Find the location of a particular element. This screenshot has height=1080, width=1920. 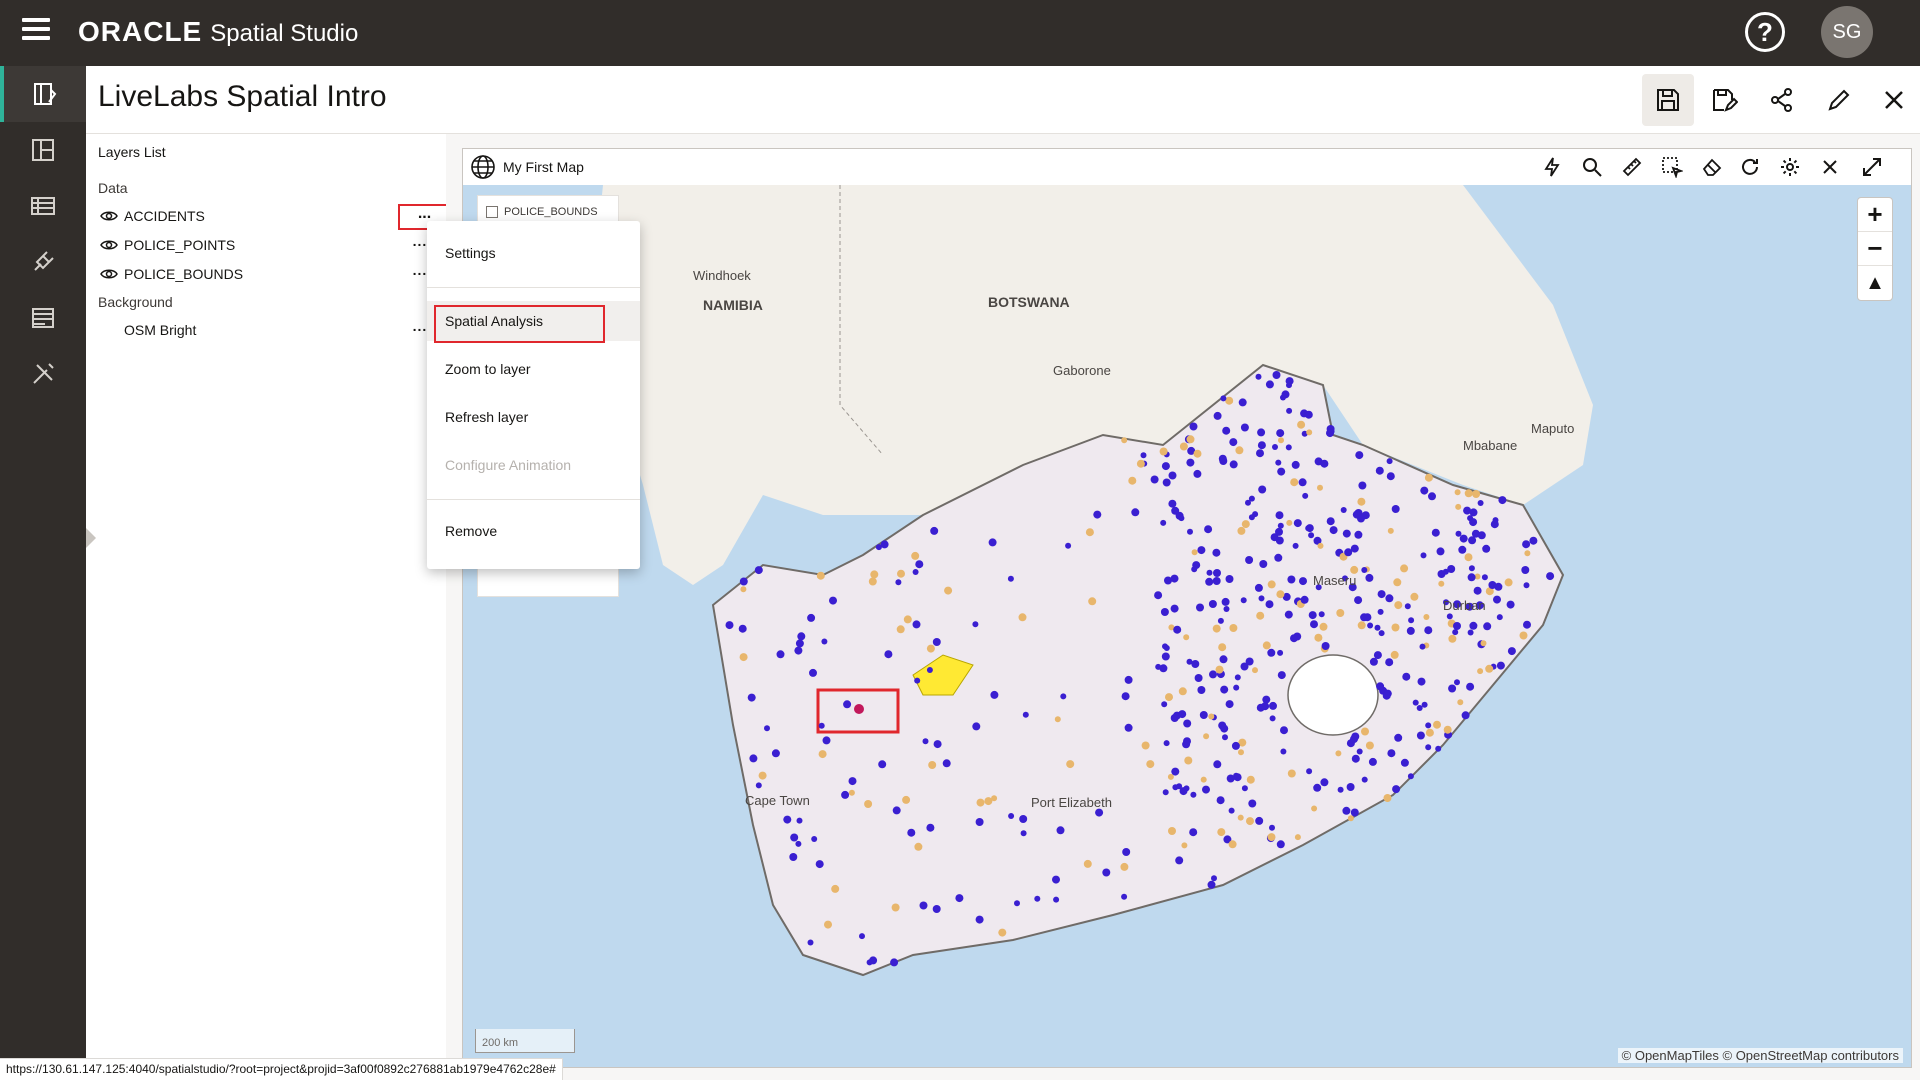

save-as-icon is located at coordinates (1724, 100).